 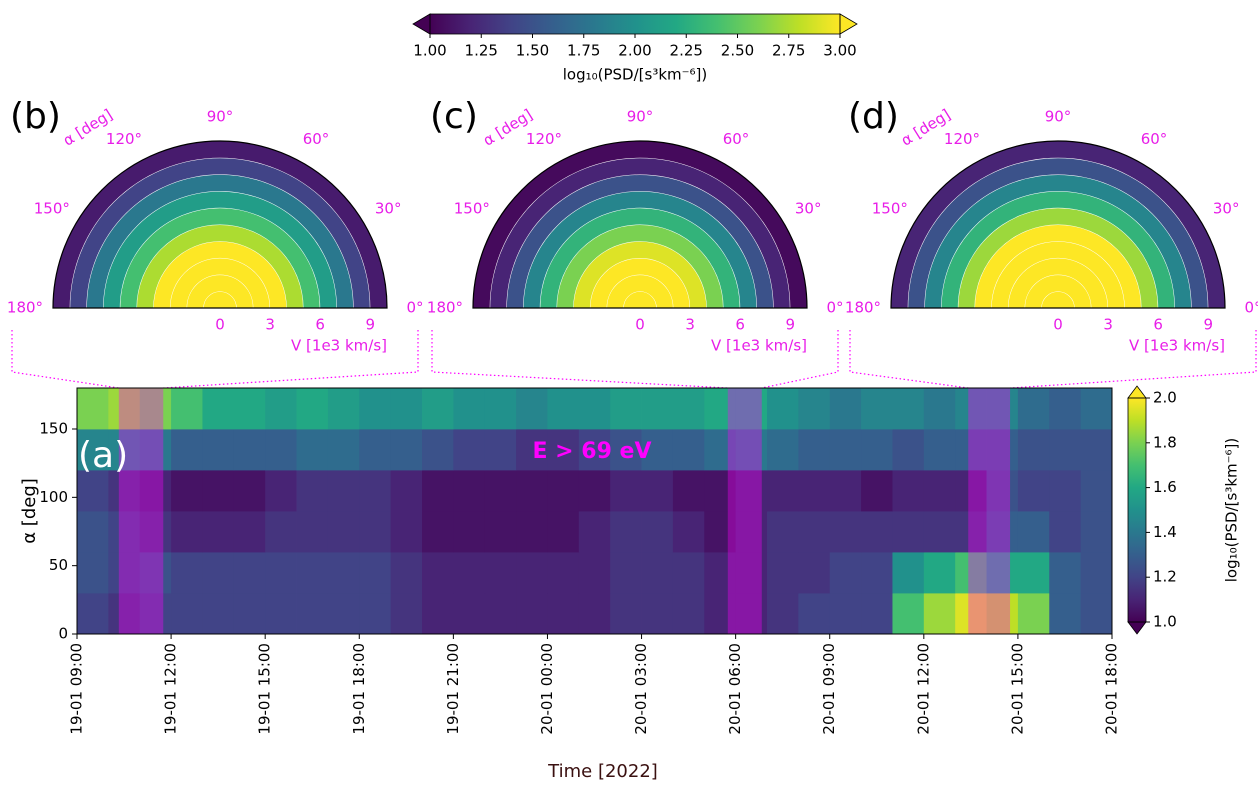 I want to click on colorbar-tick-label: 3.00, so click(x=839, y=51).